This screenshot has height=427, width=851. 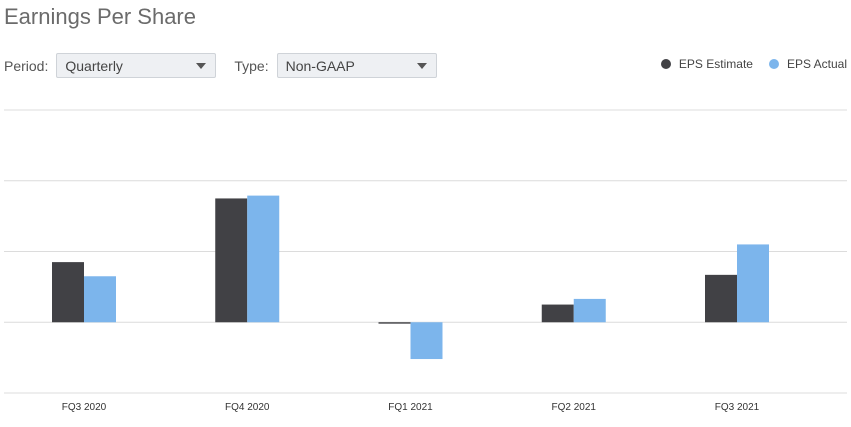 What do you see at coordinates (410, 407) in the screenshot?
I see `x-tick-label: FQ1 2021` at bounding box center [410, 407].